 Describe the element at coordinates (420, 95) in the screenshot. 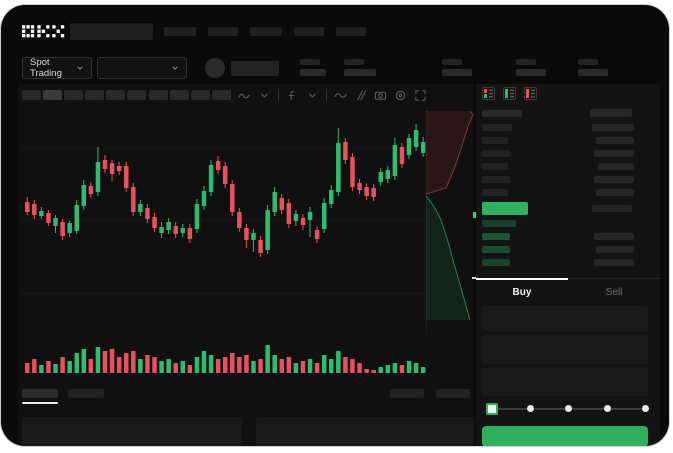

I see `fullscreen-icon` at that location.